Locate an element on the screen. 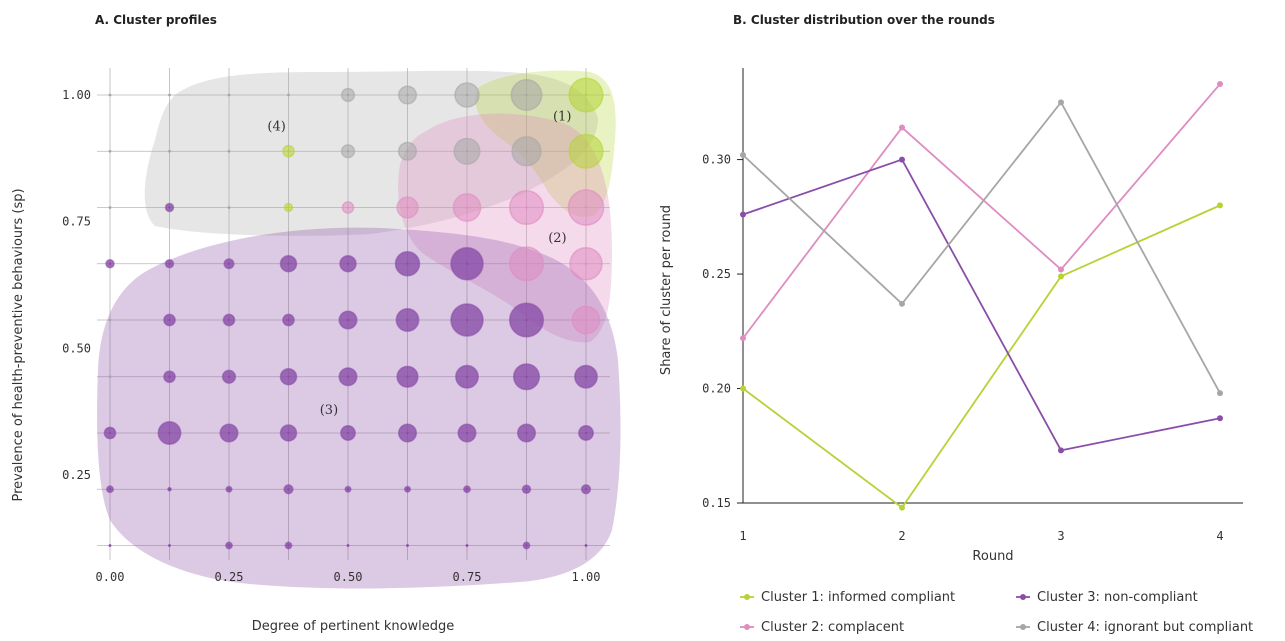 The image size is (1285, 641). cluster-2-region is located at coordinates (505, 228).